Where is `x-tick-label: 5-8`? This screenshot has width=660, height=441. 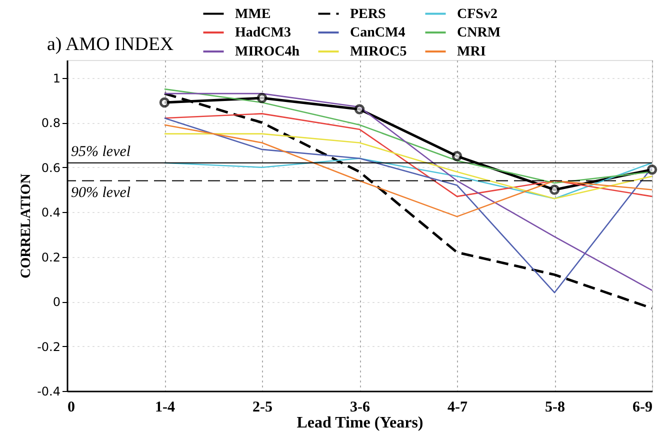 x-tick-label: 5-8 is located at coordinates (555, 408).